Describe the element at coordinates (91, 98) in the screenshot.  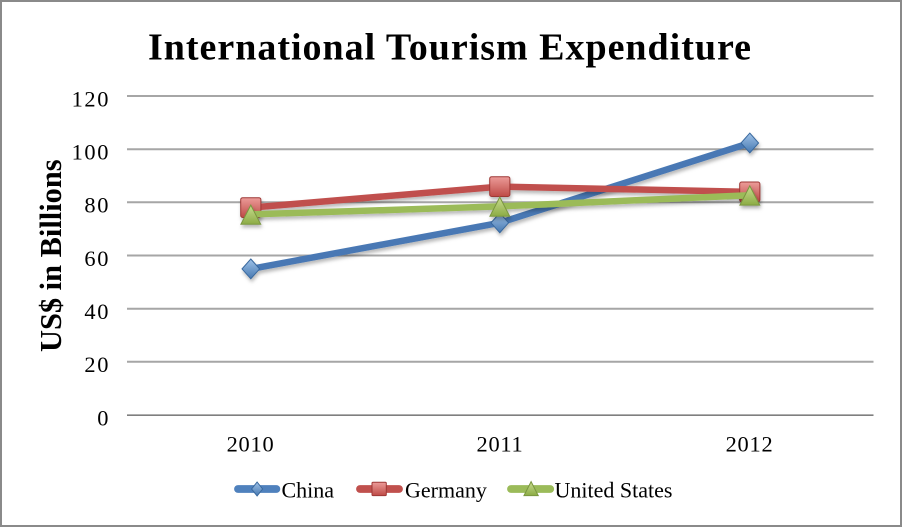
I see `svg-text: 120` at that location.